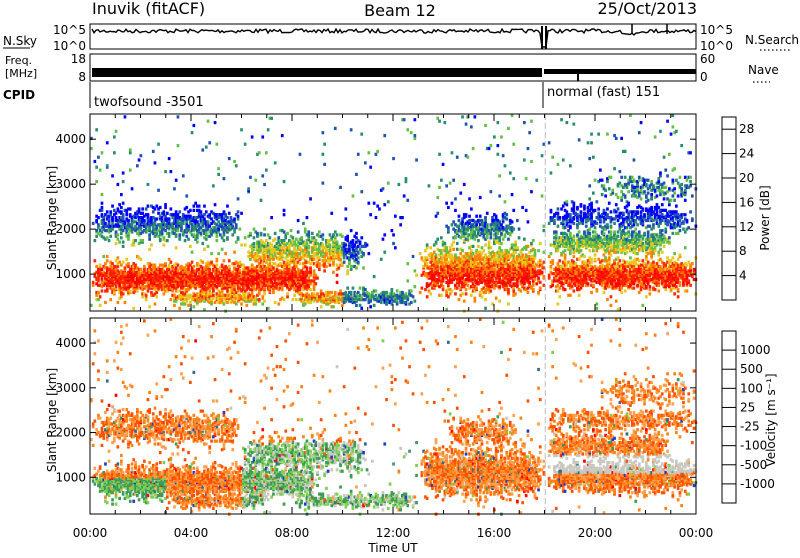  Describe the element at coordinates (394, 38) in the screenshot. I see `noise-sky-trace` at that location.